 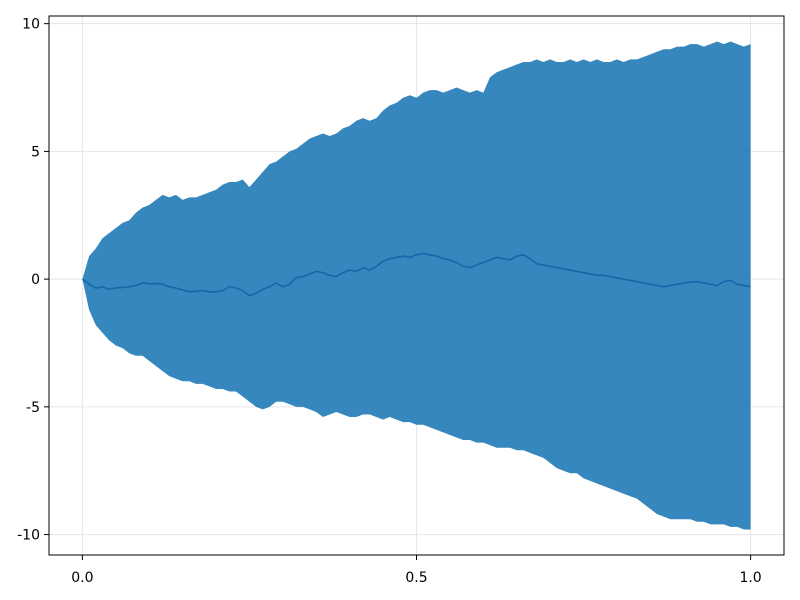 I want to click on series-line, so click(x=416, y=274).